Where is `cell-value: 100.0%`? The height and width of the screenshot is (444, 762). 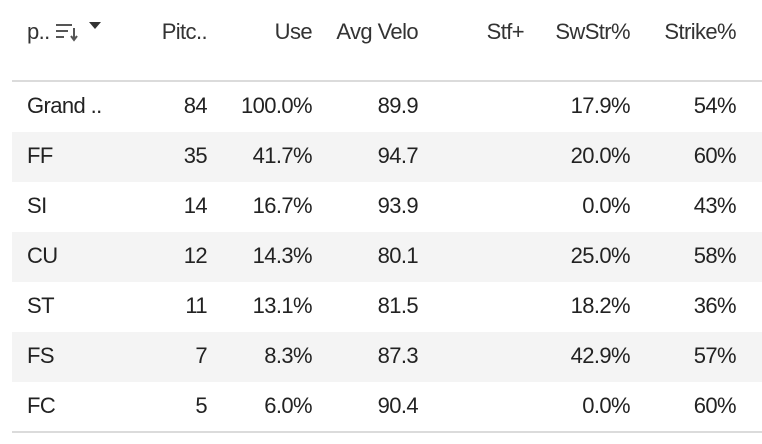 cell-value: 100.0% is located at coordinates (276, 105).